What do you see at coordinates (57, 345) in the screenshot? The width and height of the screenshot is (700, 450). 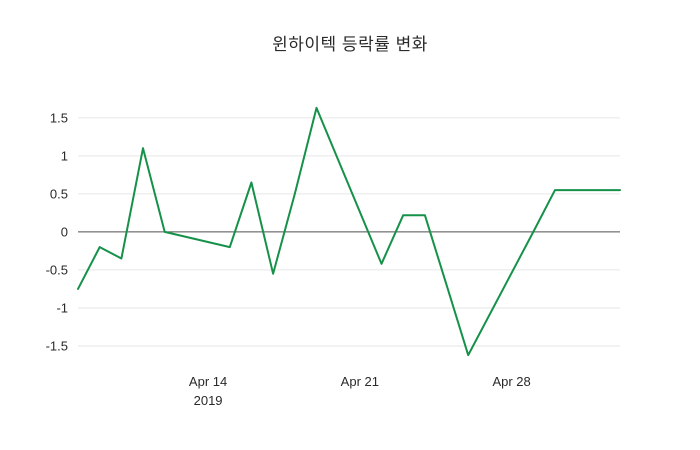 I see `y-axis-tick-label: -1.5` at bounding box center [57, 345].